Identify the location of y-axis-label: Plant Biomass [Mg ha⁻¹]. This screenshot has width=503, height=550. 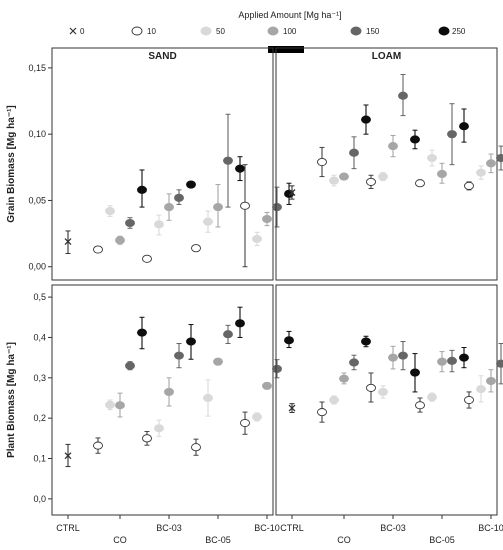
(11, 400).